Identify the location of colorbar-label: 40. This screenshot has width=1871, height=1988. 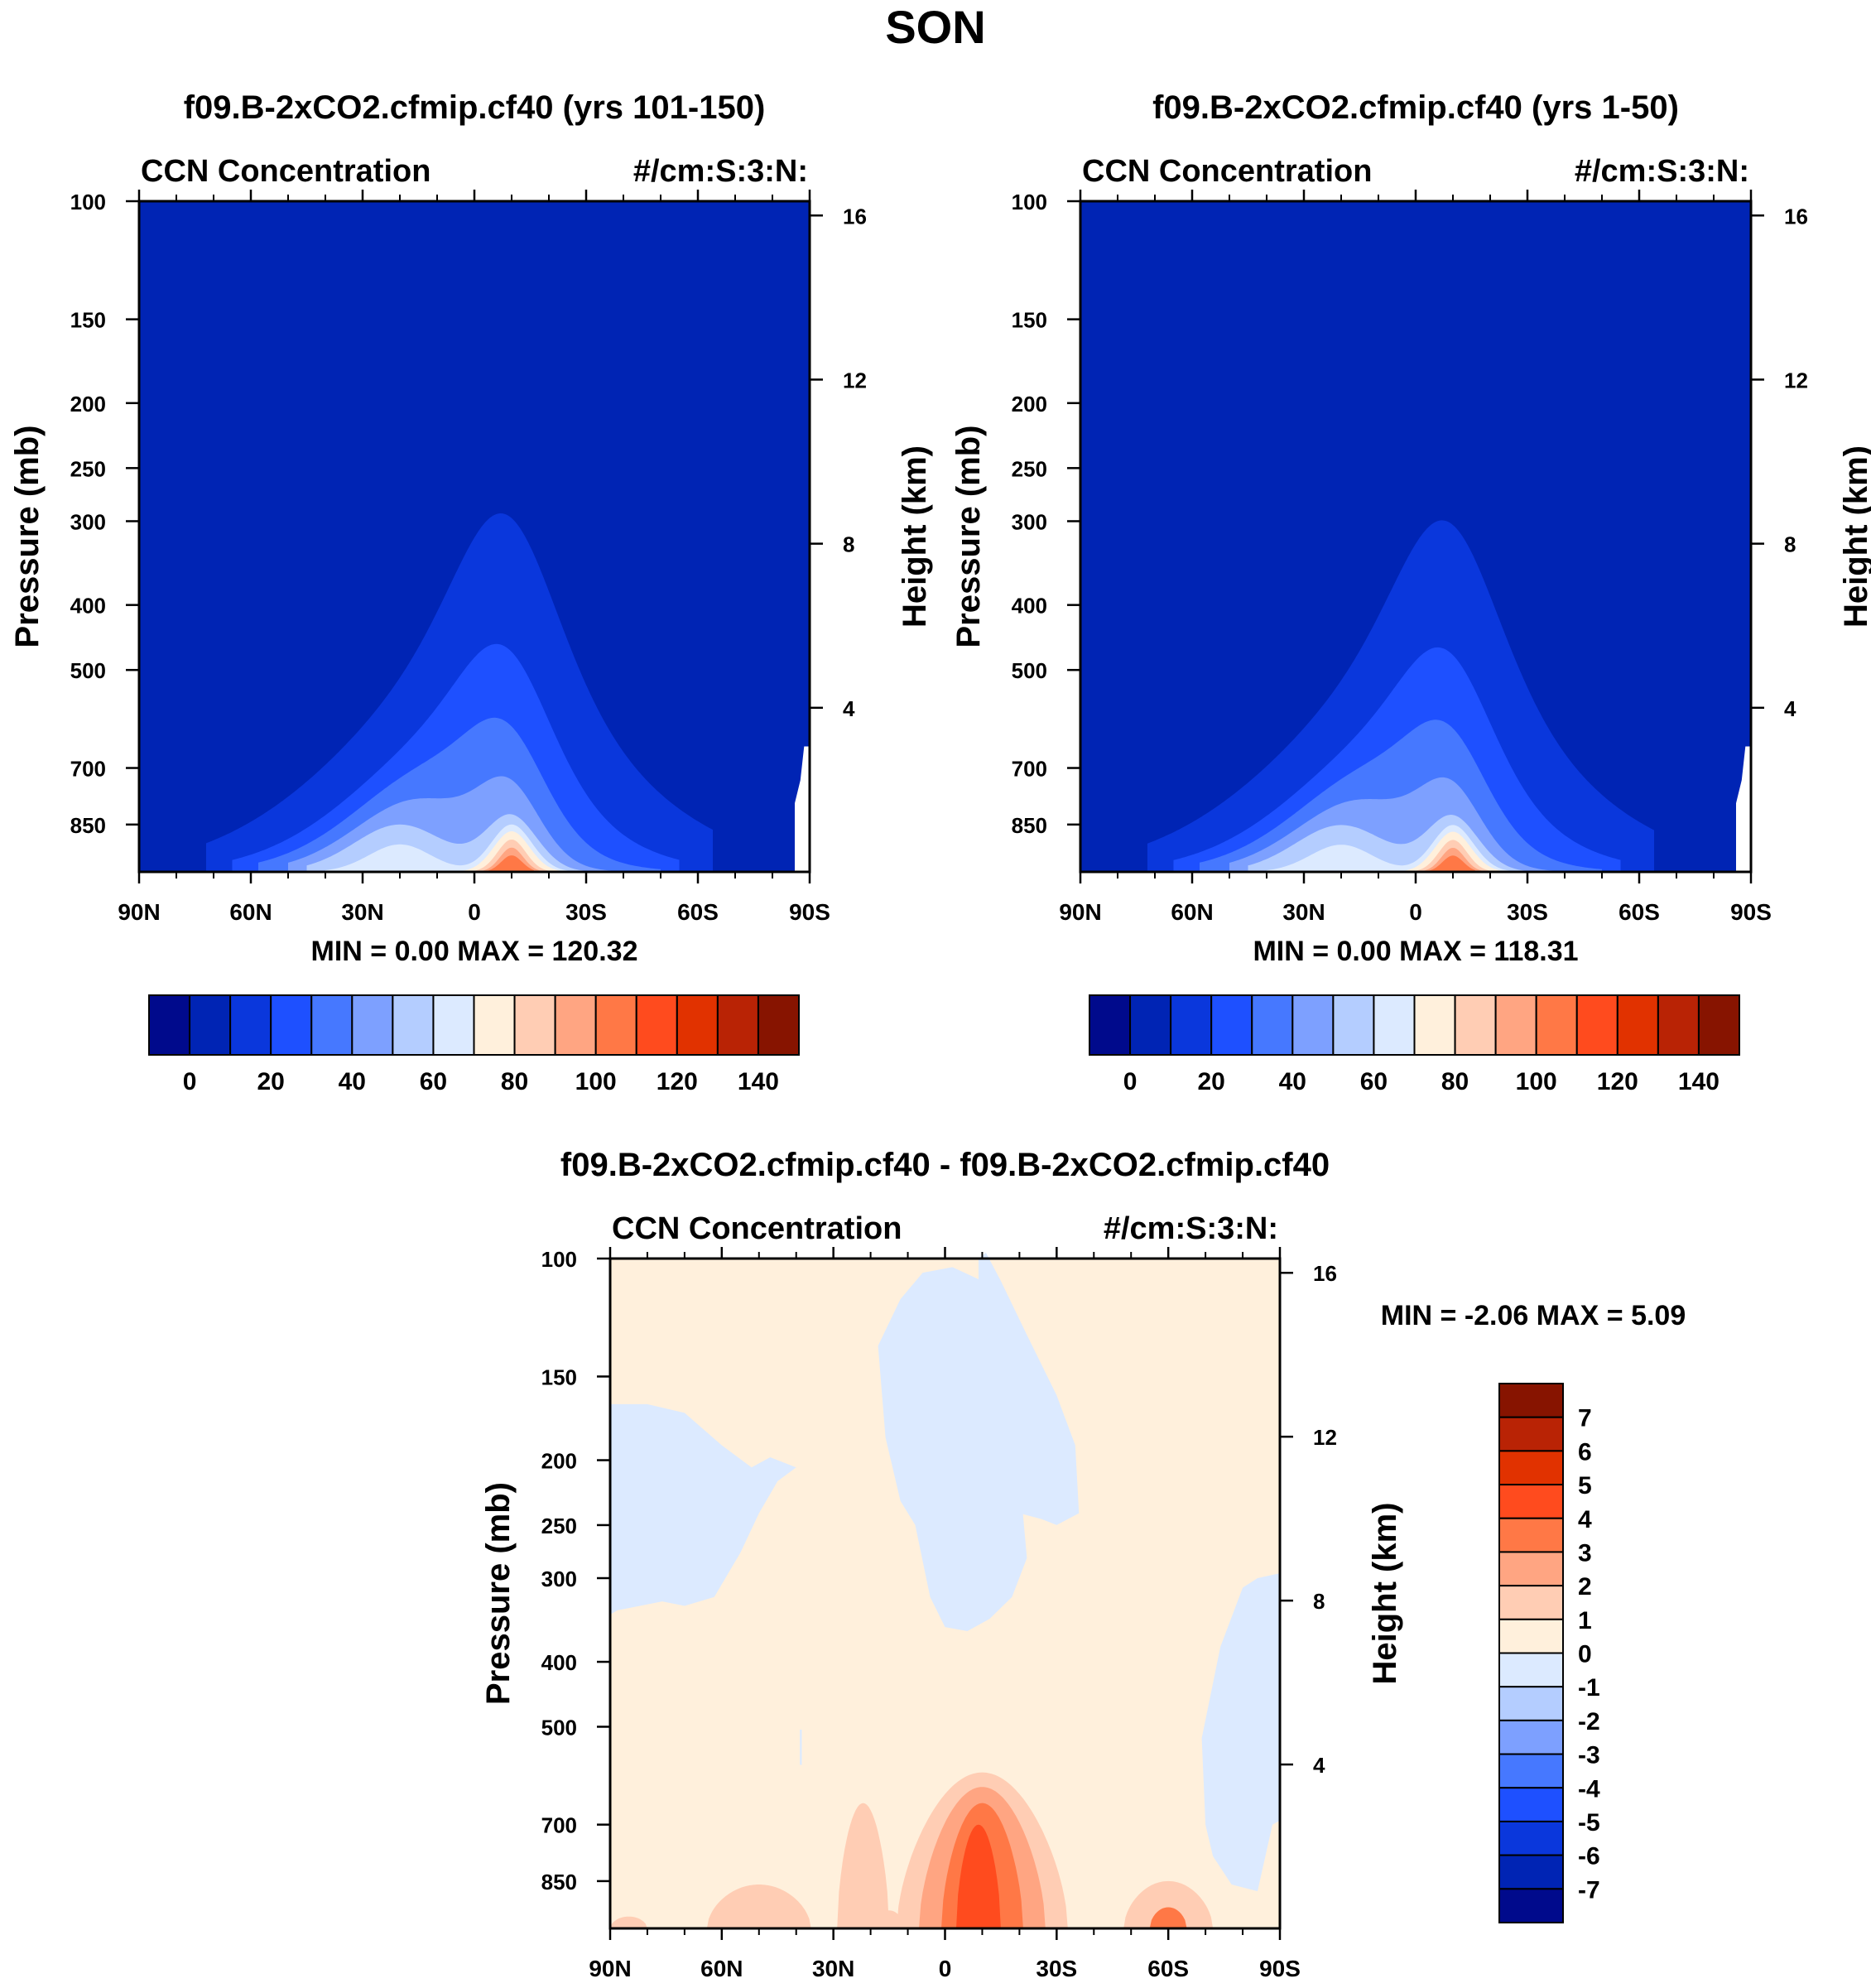
(352, 1081).